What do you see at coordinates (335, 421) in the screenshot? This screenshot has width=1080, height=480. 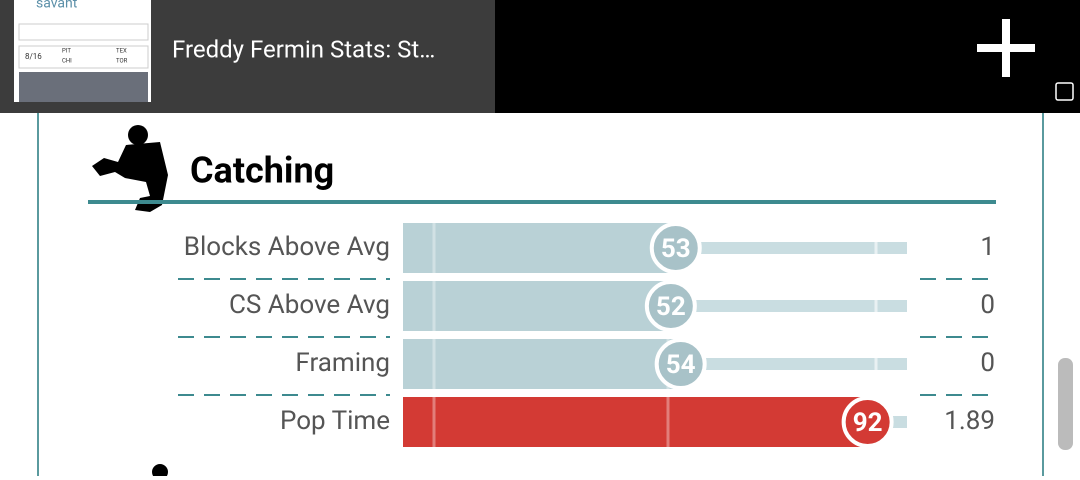 I see `row-label: Pop Time` at bounding box center [335, 421].